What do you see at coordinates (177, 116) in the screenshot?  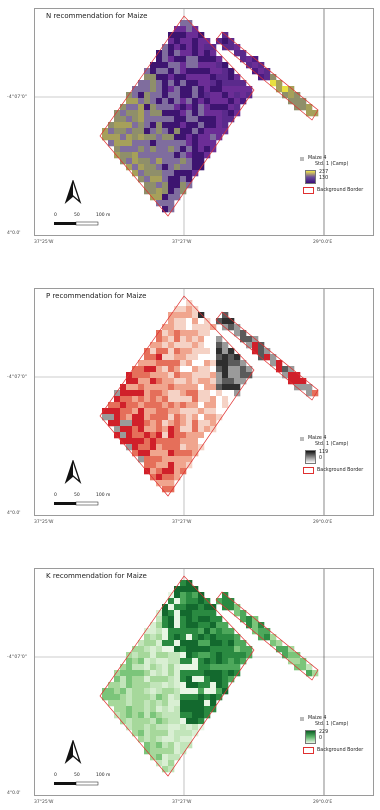 I see `field-boundary` at bounding box center [177, 116].